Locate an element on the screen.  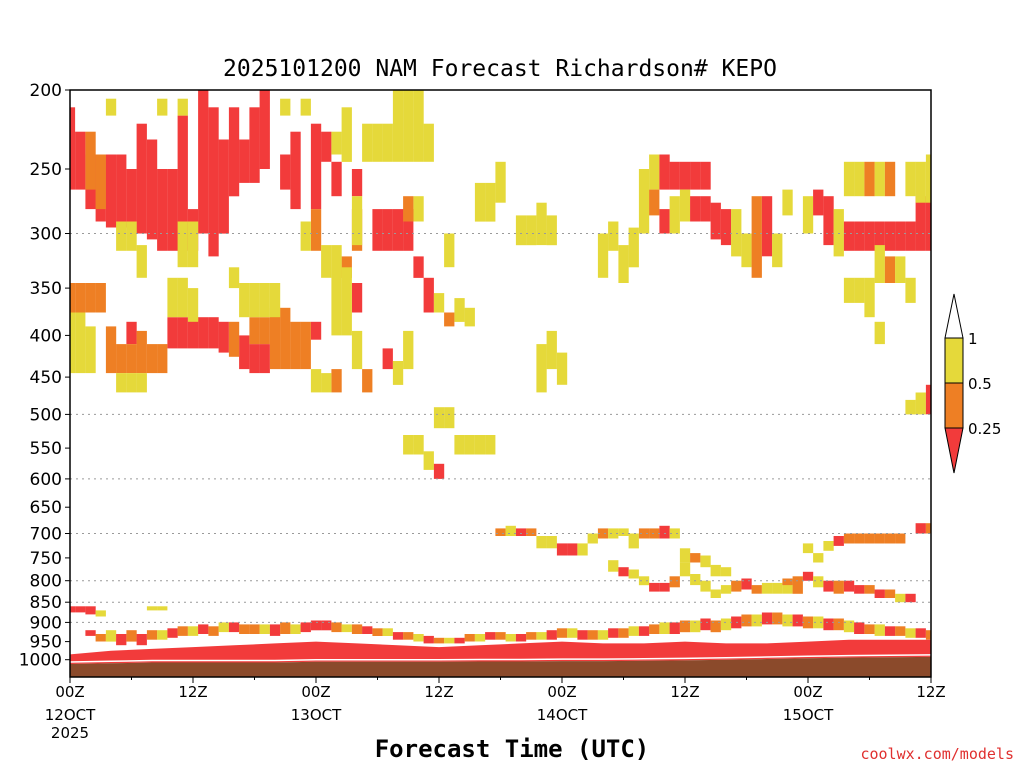
x-tick-label: 15OCT is located at coordinates (808, 715).